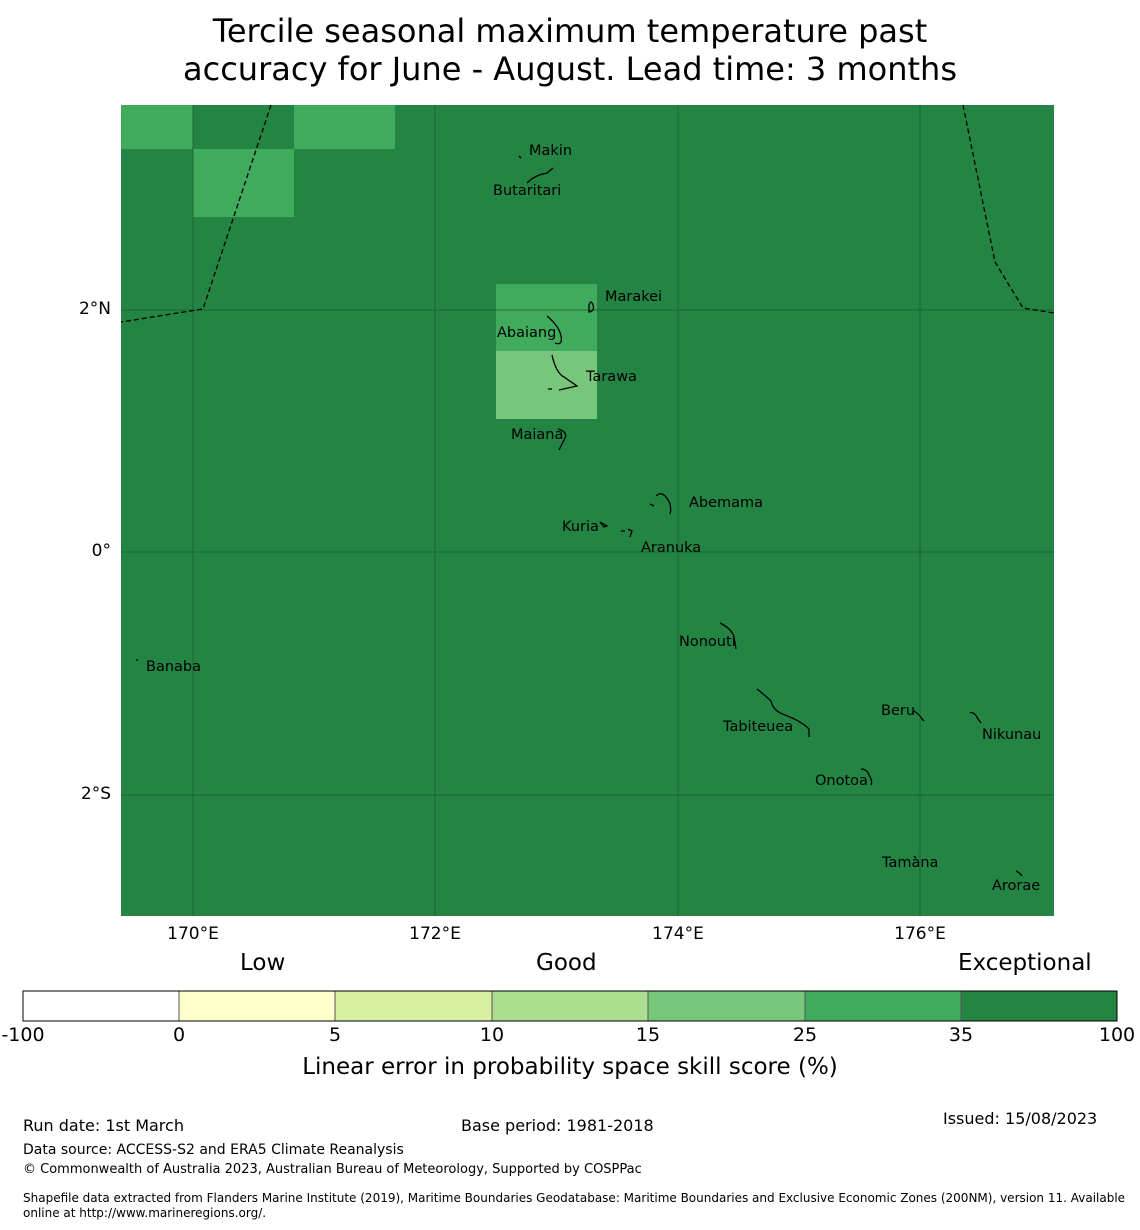 The height and width of the screenshot is (1230, 1140). Describe the element at coordinates (580, 527) in the screenshot. I see `label-kuria: Kuria` at that location.